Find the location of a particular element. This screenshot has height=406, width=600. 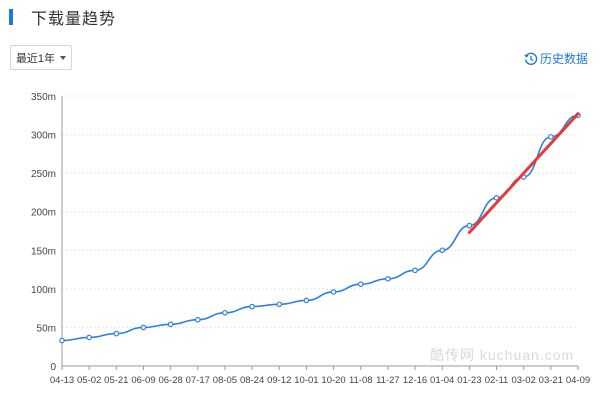

history-data-label: 历史数据 is located at coordinates (563, 59).